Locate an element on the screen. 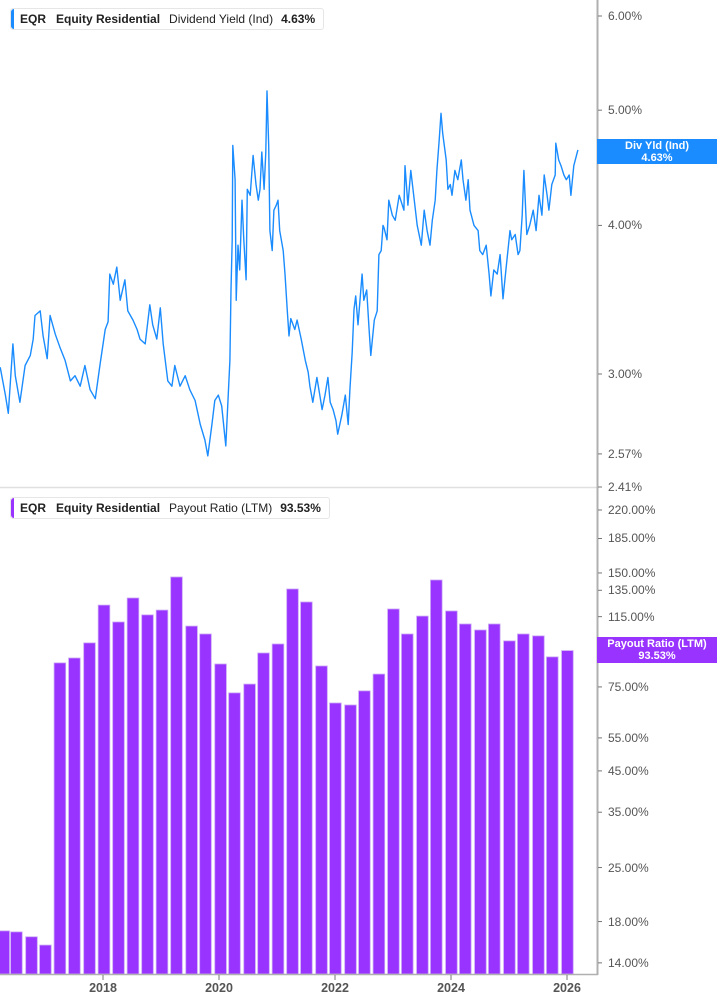 Image resolution: width=717 pixels, height=1005 pixels. x-tick-label: 2018 is located at coordinates (103, 988).